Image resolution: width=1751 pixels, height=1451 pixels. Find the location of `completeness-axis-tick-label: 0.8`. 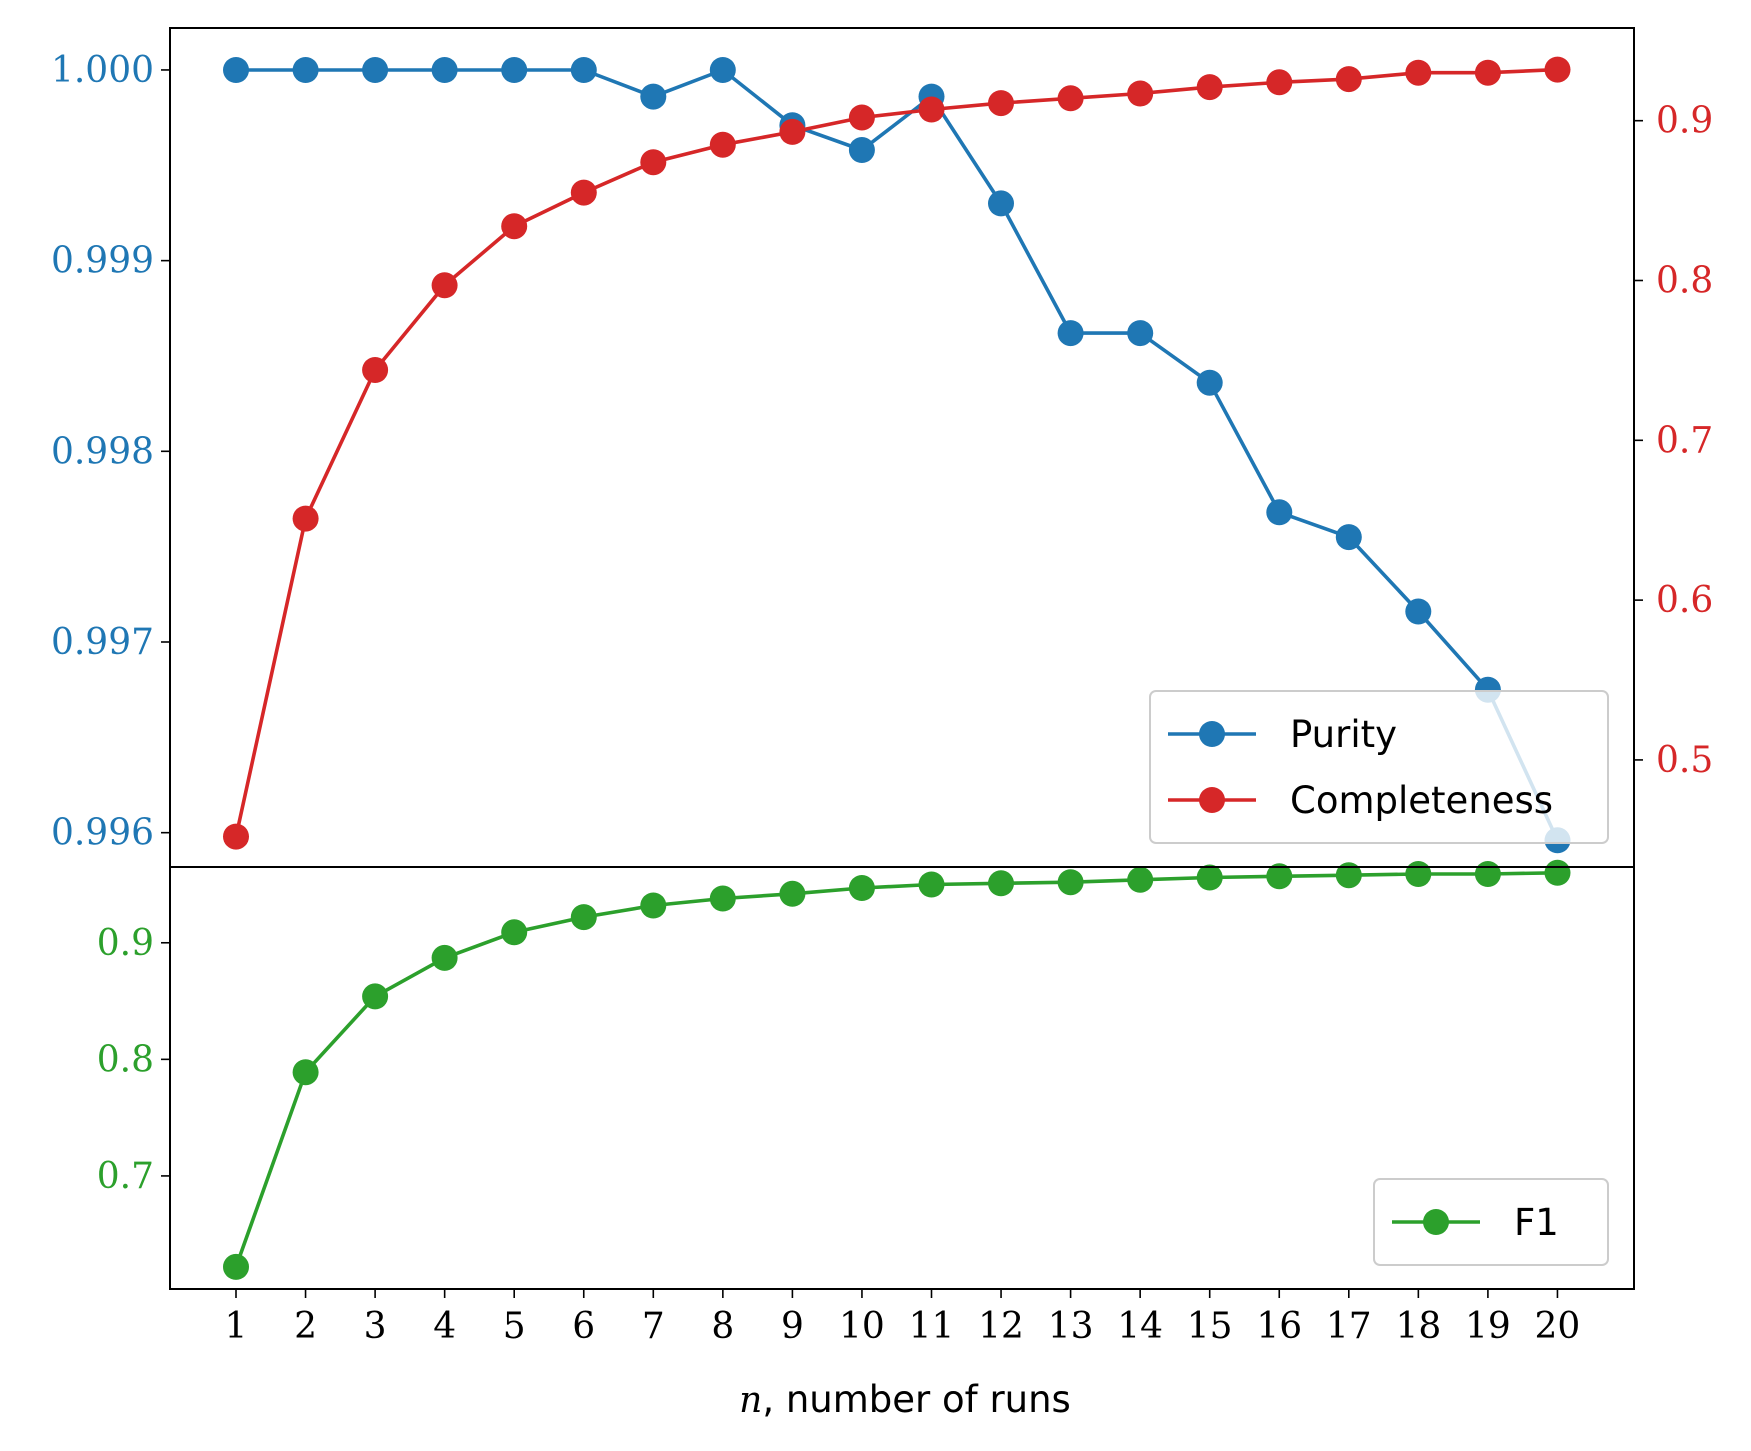

completeness-axis-tick-label: 0.8 is located at coordinates (1684, 280).